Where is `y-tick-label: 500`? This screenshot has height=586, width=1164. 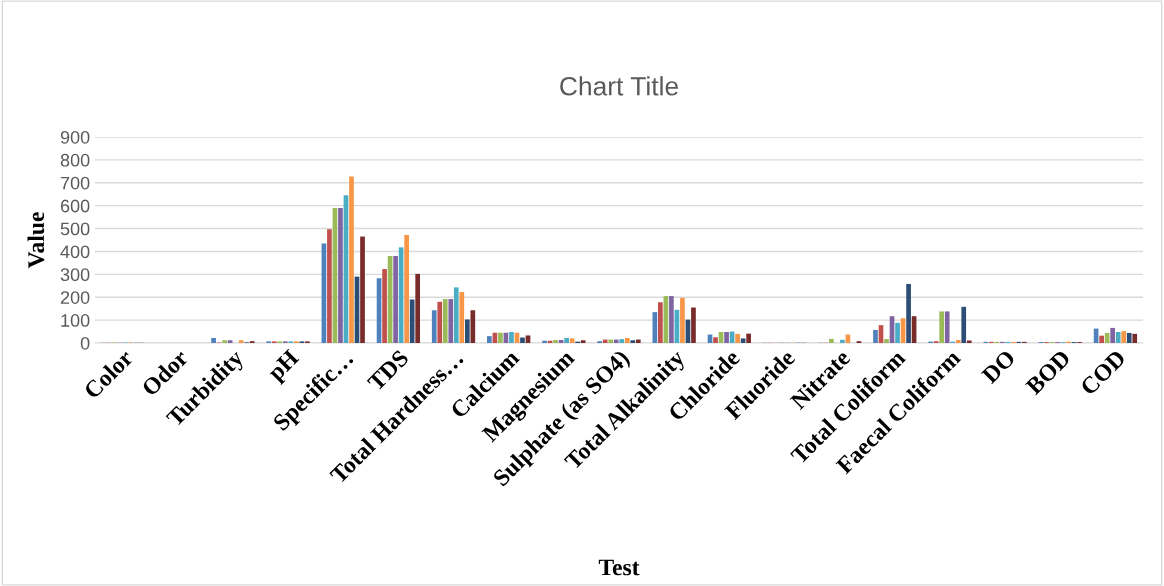
y-tick-label: 500 is located at coordinates (75, 229).